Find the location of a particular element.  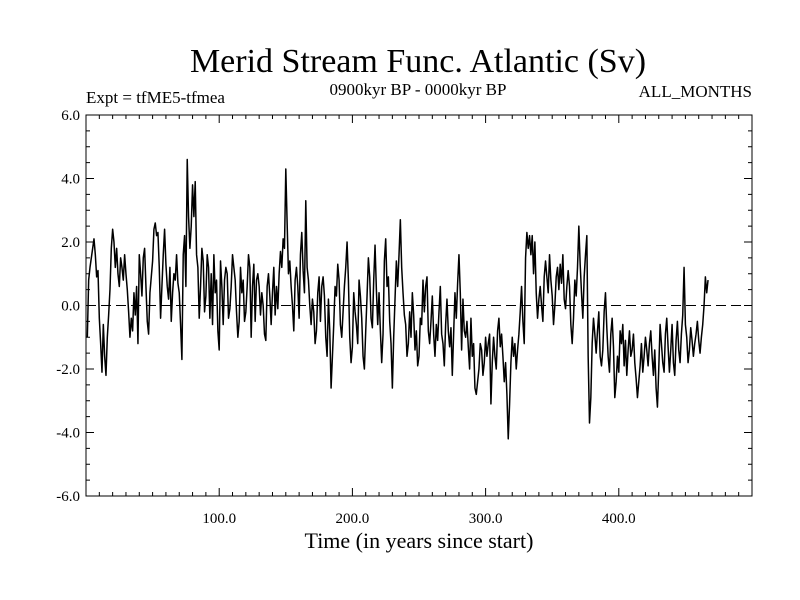

y-tick-label: 6.0 is located at coordinates (70, 116).